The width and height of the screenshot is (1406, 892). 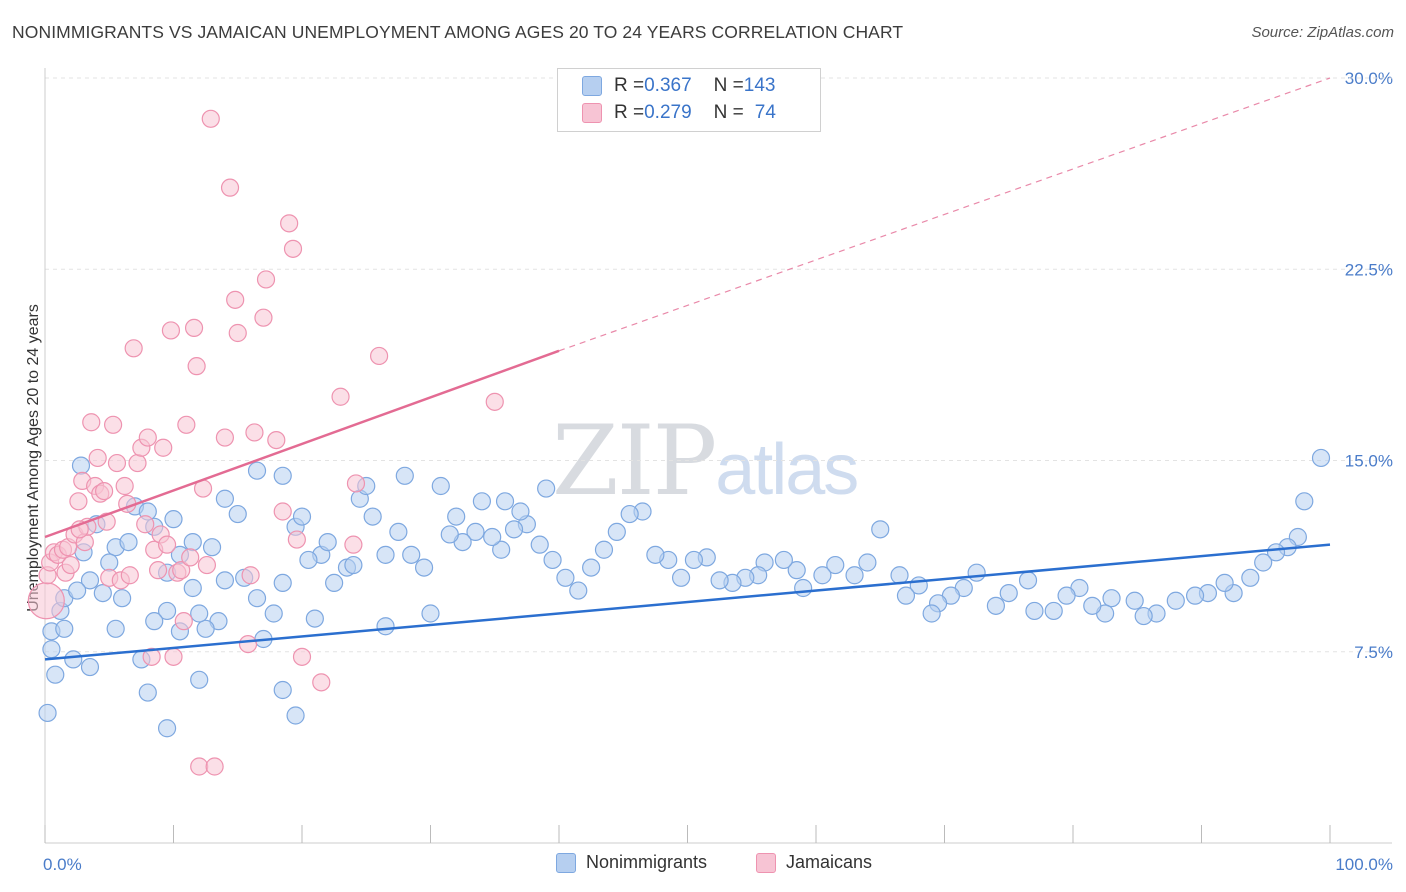 What do you see at coordinates (592, 113) in the screenshot?
I see `jamaicans-swatch` at bounding box center [592, 113].